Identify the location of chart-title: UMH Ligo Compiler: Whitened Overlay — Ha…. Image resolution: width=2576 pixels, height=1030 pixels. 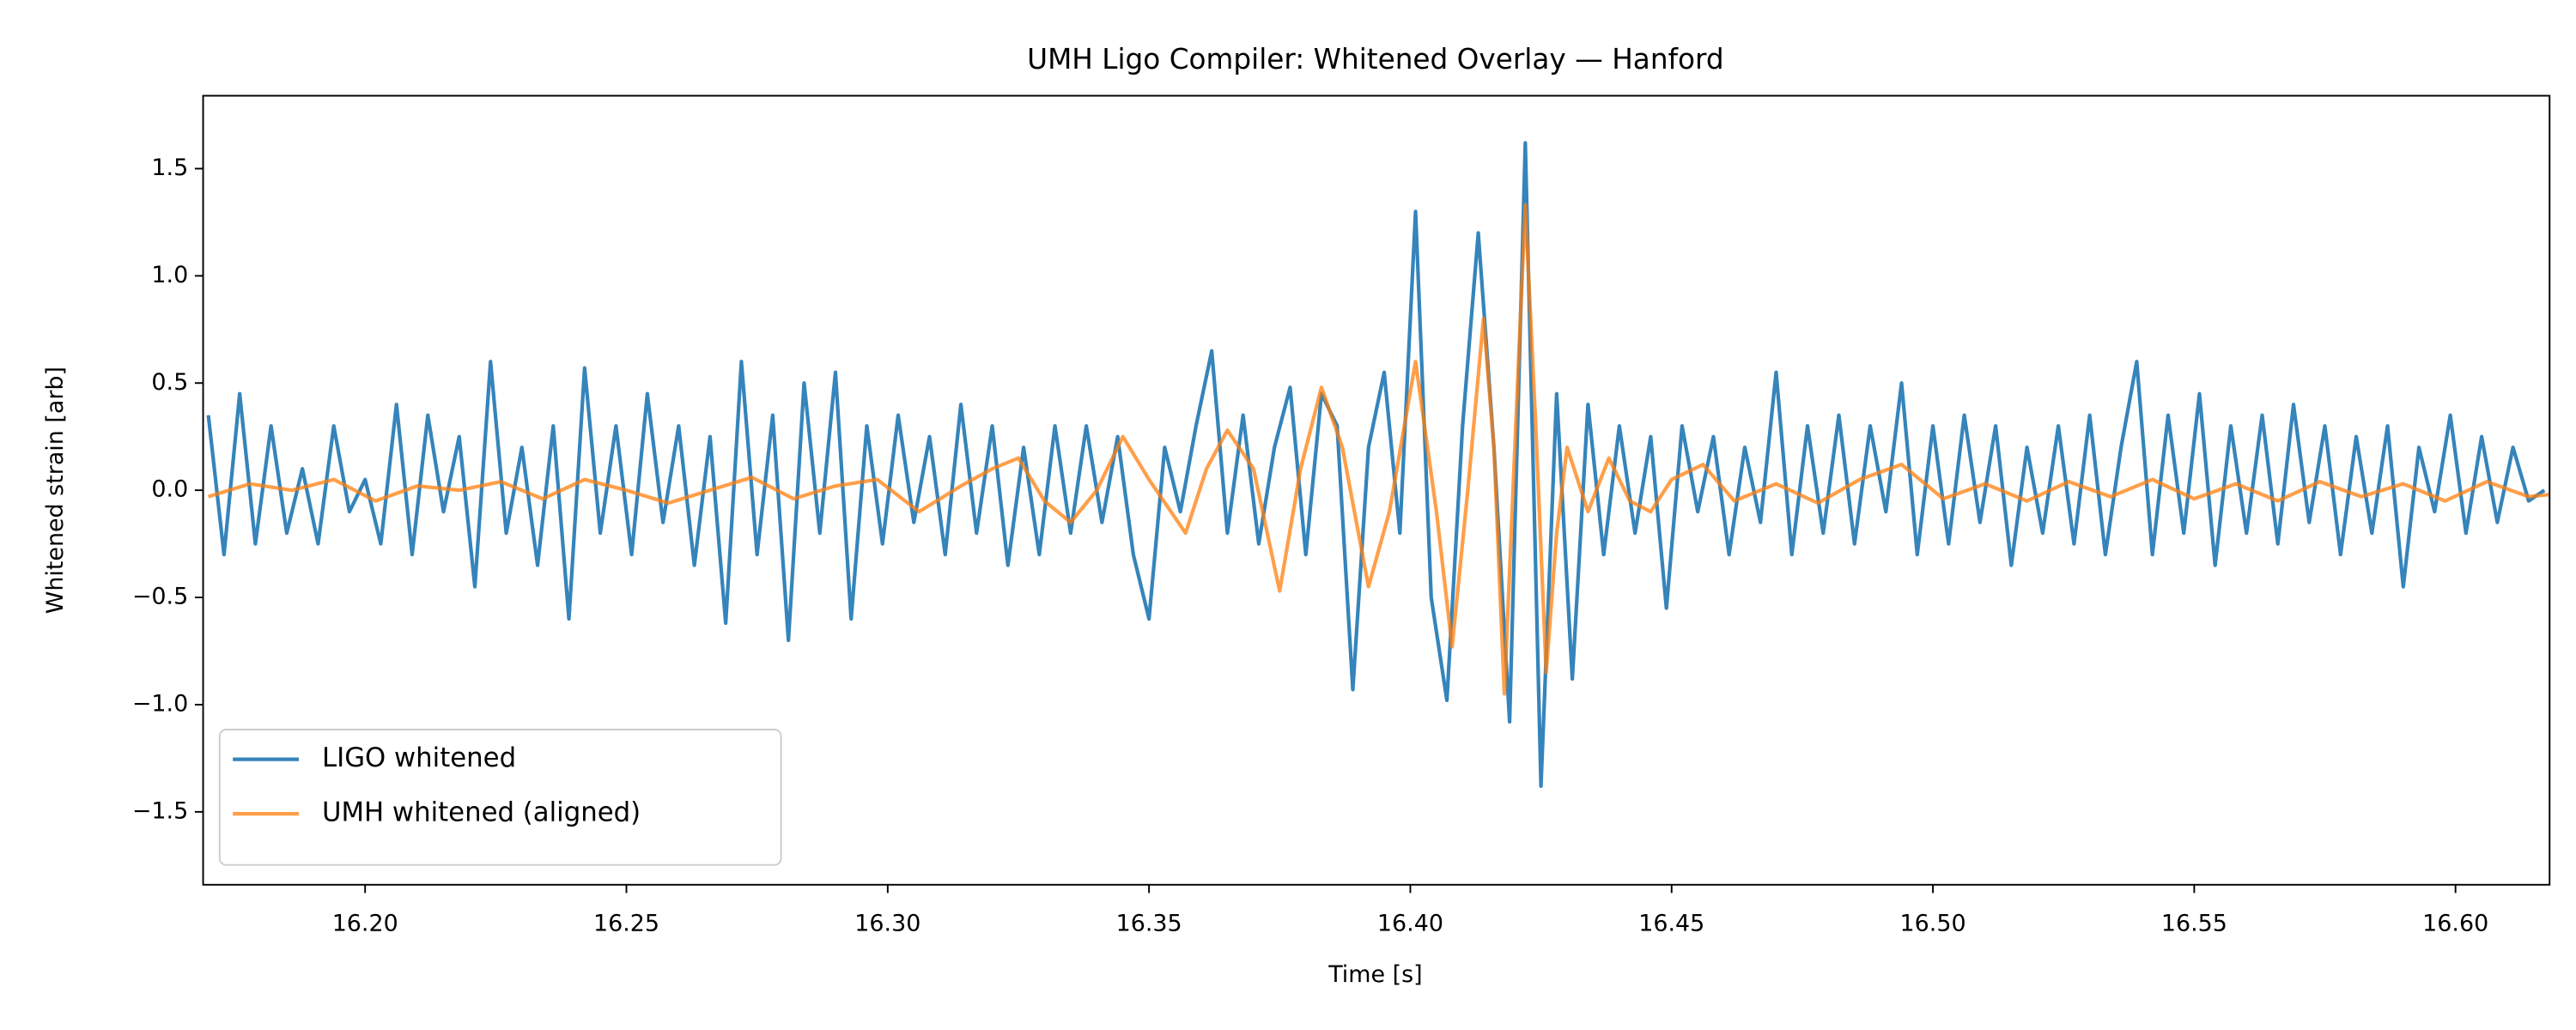
(1375, 59).